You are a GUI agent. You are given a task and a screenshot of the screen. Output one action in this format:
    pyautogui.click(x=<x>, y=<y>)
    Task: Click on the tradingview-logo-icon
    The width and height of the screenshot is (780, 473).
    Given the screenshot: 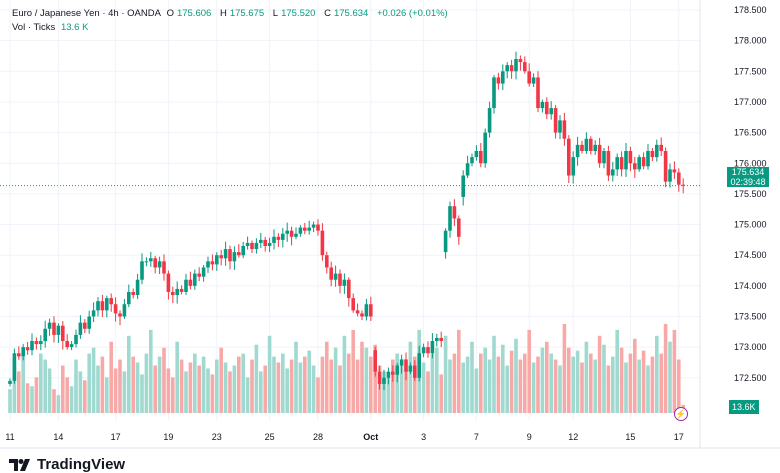 What is the action you would take?
    pyautogui.click(x=19, y=464)
    